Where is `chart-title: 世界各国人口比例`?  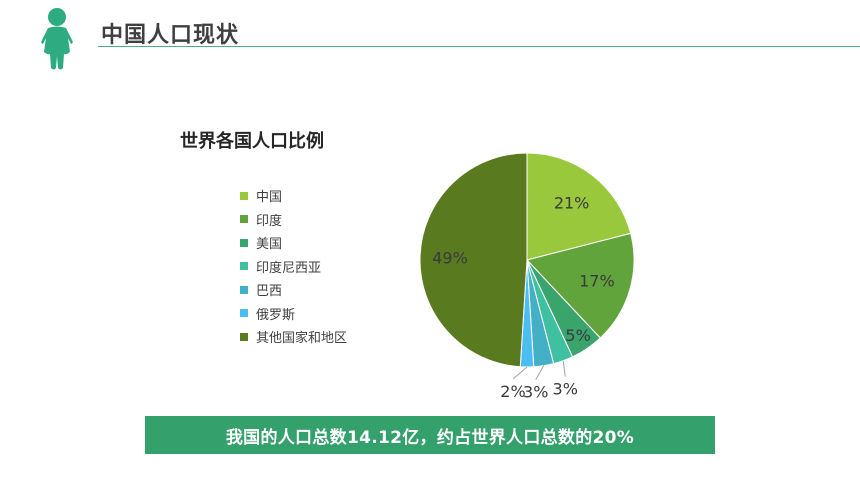 chart-title: 世界各国人口比例 is located at coordinates (252, 141).